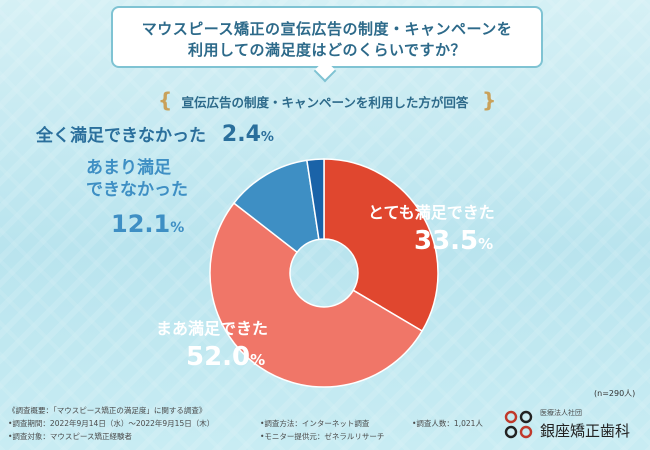  I want to click on label-not-at-all: 全く満足できなかった 2.4%, so click(155, 136).